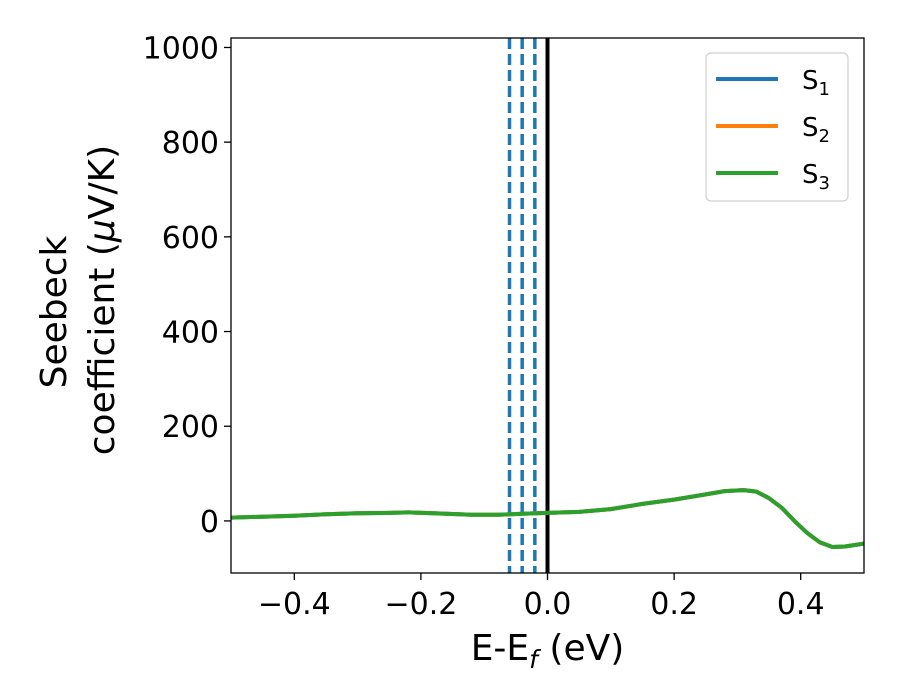 The height and width of the screenshot is (700, 900). I want to click on x-tick-label: 0.4, so click(801, 604).